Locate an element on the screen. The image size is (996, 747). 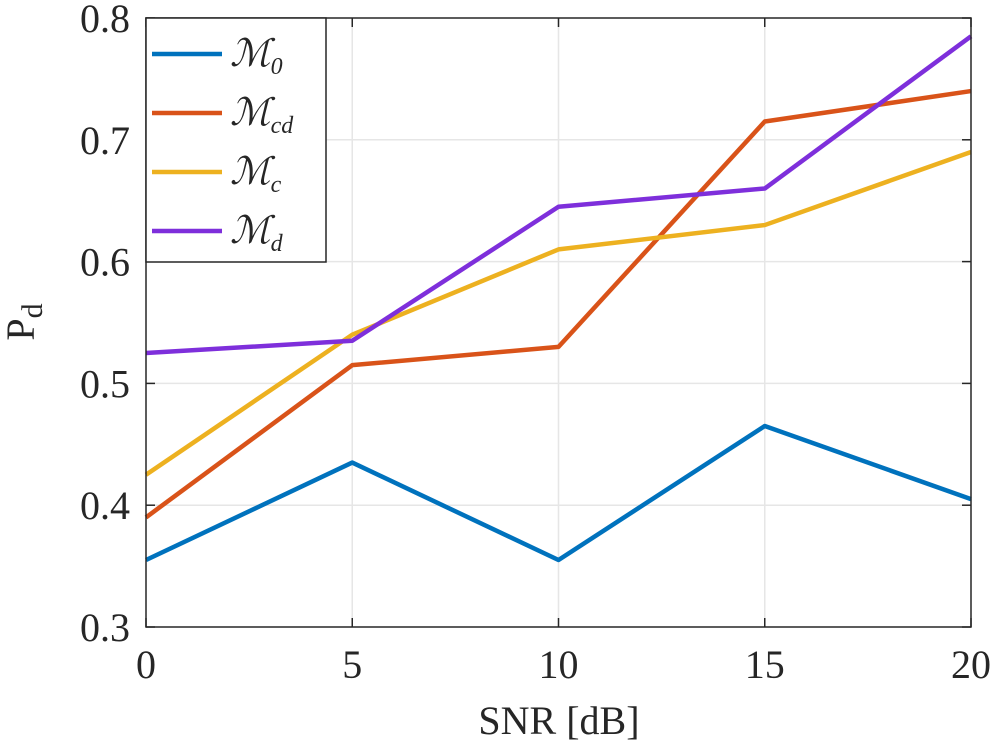
svg-text: Pd is located at coordinates (24, 321).